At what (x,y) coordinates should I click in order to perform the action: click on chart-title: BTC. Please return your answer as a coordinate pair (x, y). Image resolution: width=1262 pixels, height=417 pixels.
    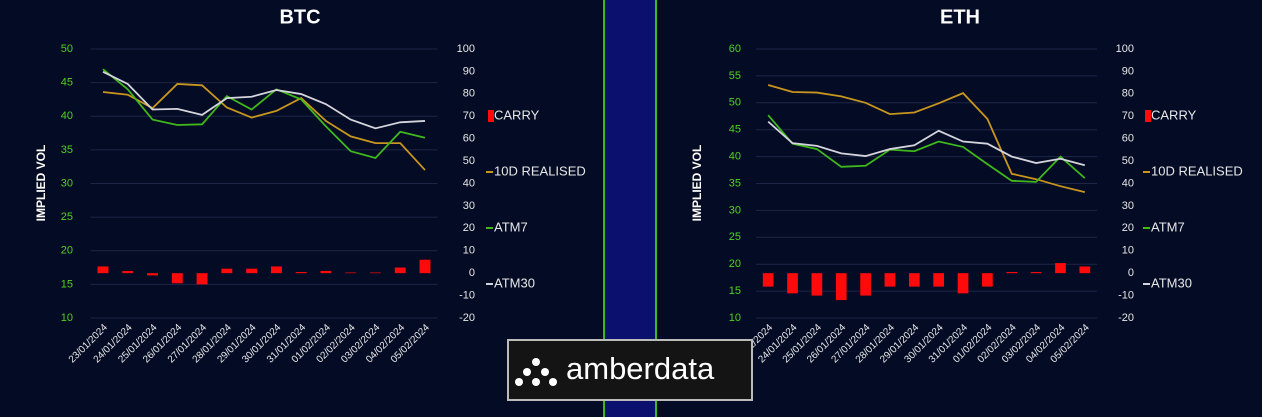
    Looking at the image, I should click on (299, 17).